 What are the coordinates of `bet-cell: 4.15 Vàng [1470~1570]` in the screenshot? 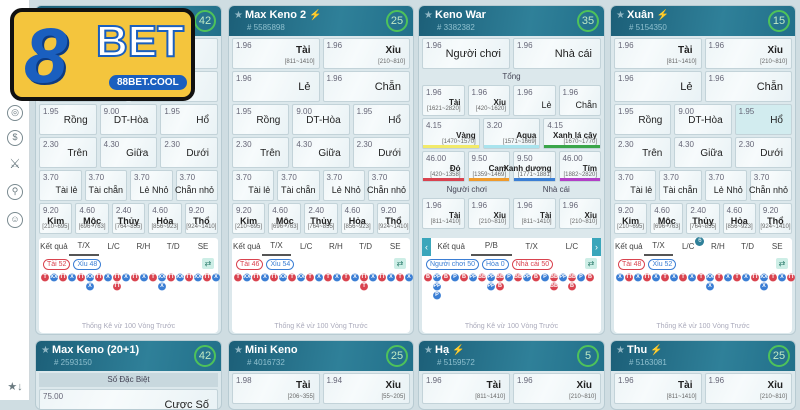 It's located at (451, 133).